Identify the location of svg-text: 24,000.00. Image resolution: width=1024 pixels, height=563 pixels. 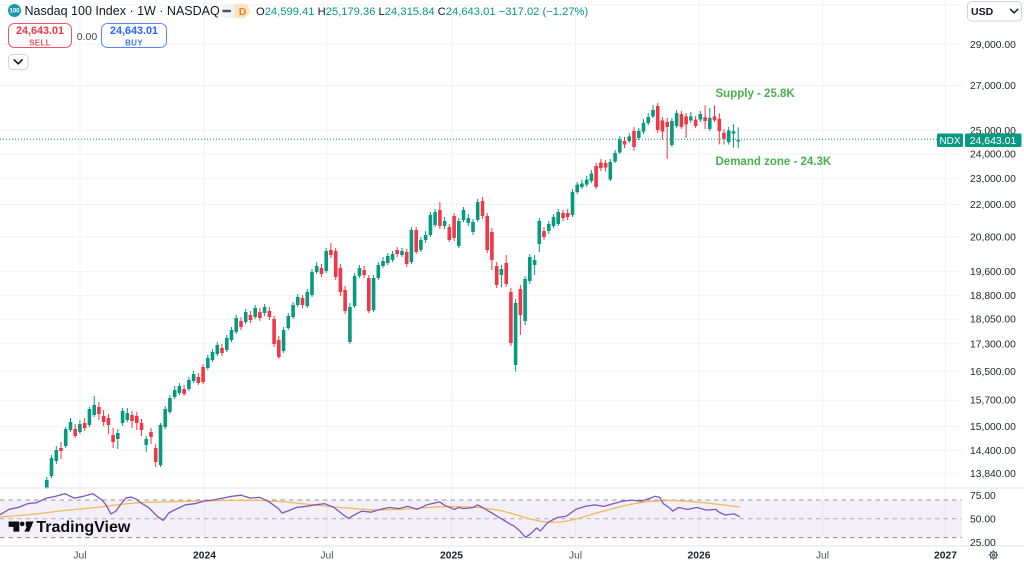
(993, 155).